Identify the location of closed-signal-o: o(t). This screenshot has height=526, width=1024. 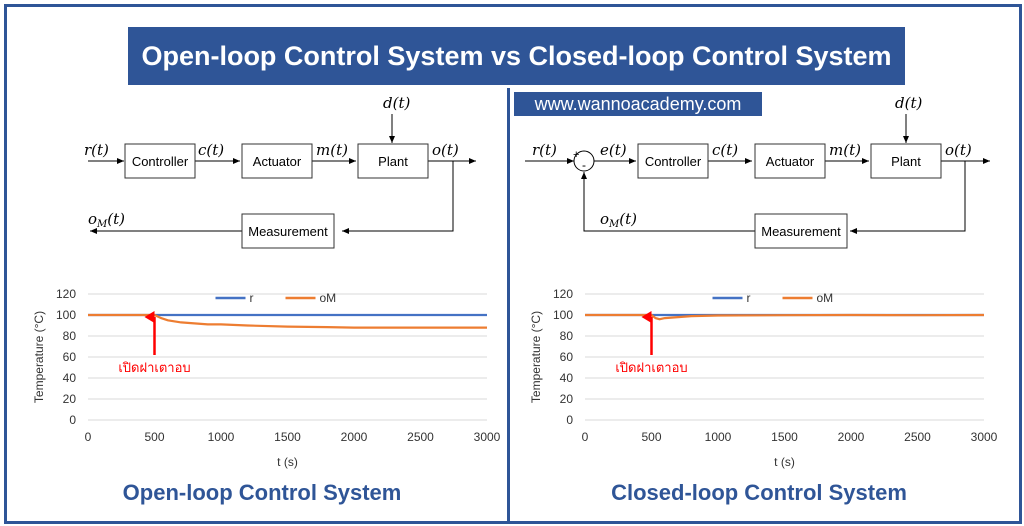
(958, 150).